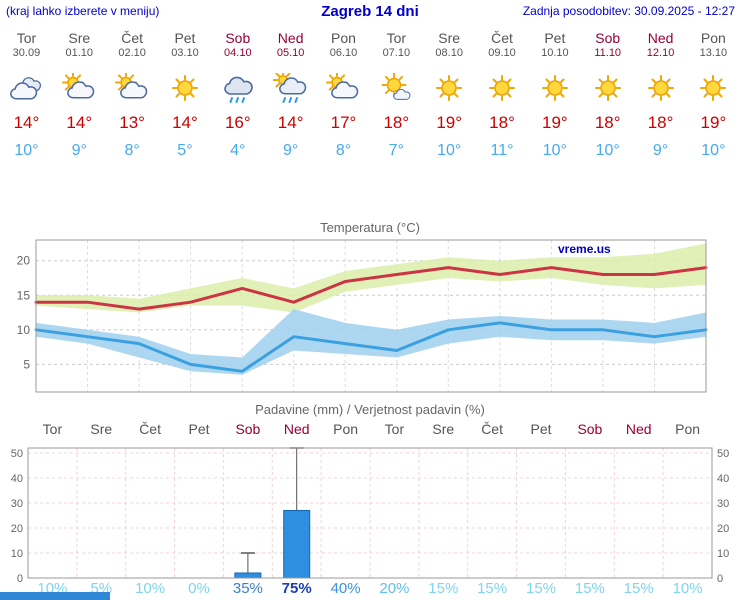 Image resolution: width=740 pixels, height=600 pixels. I want to click on svg-text: 10, so click(723, 554).